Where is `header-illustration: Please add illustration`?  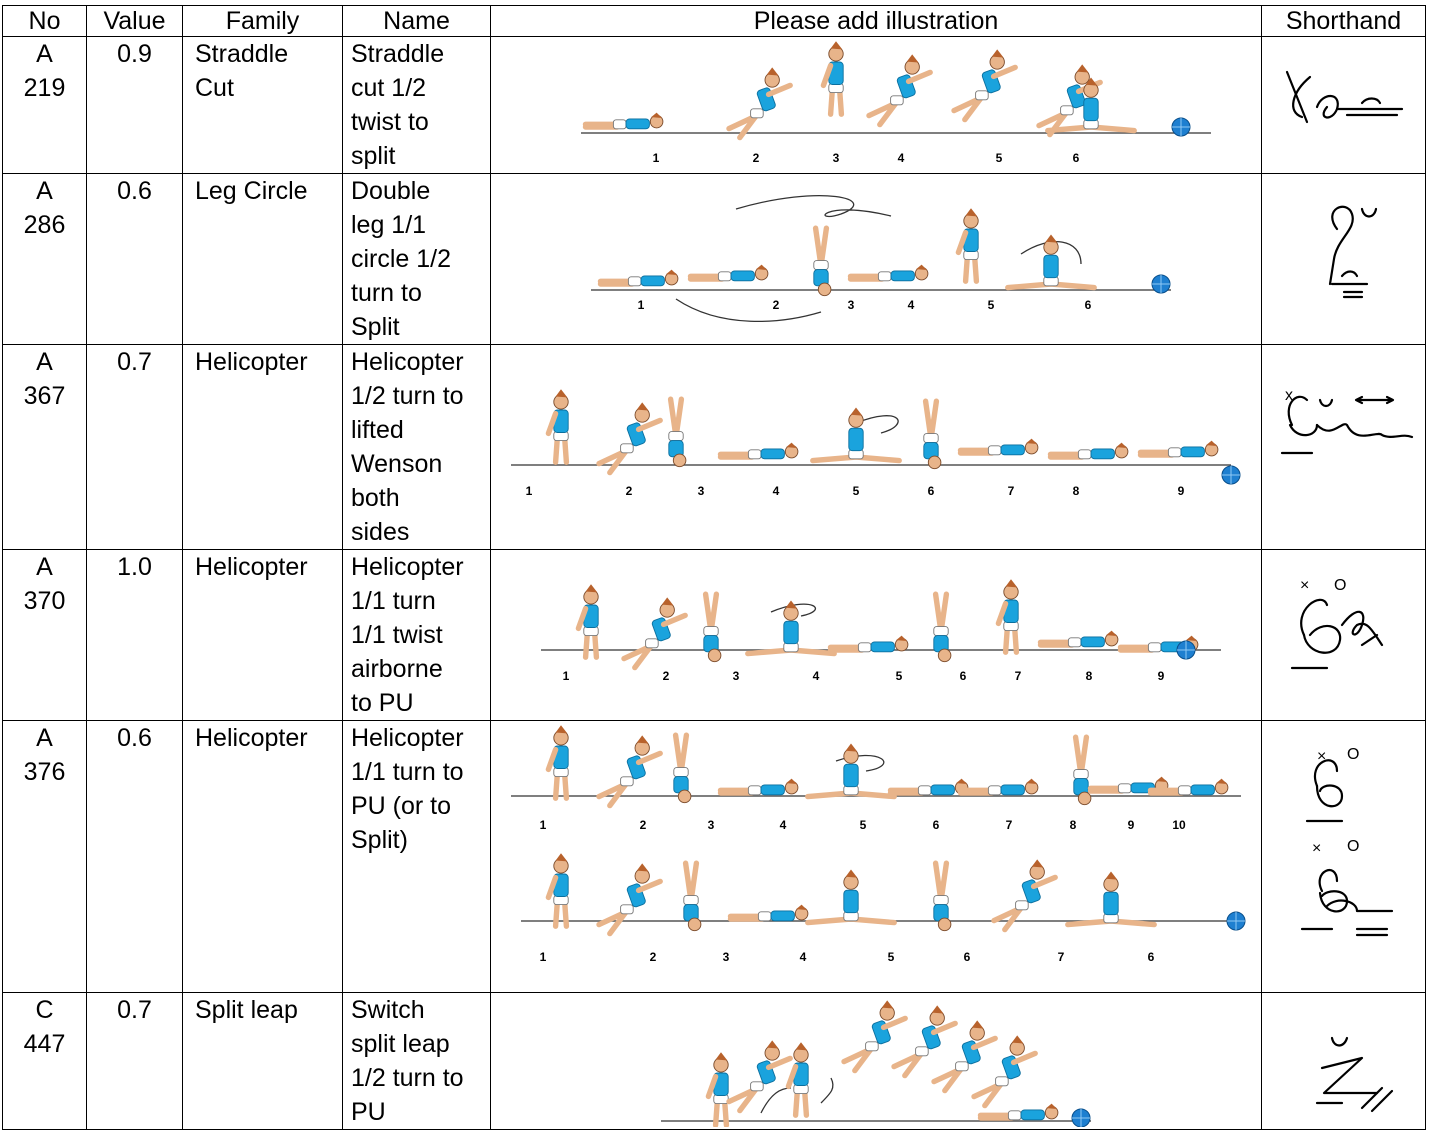 header-illustration: Please add illustration is located at coordinates (876, 21).